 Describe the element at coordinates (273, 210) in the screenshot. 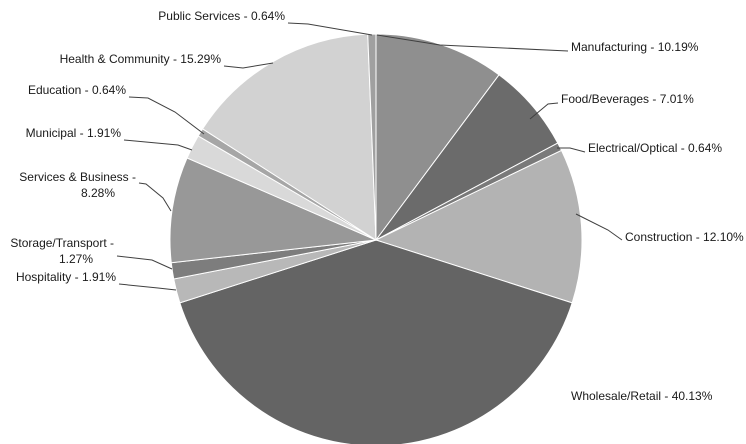

I see `pie-slice-services-business` at that location.